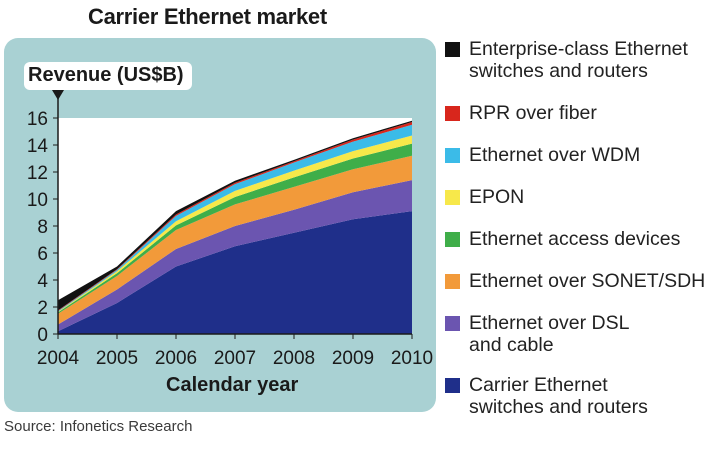 The width and height of the screenshot is (720, 463). I want to click on legend-label-line: Carrier Ethernet, so click(538, 385).